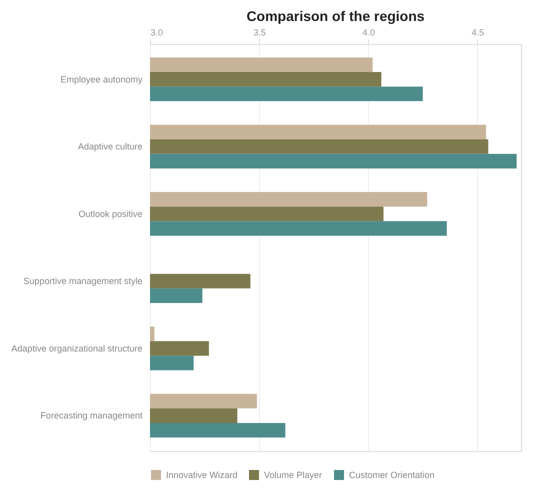 This screenshot has width=541, height=490. I want to click on legend-label: Innovative Wizard, so click(202, 475).